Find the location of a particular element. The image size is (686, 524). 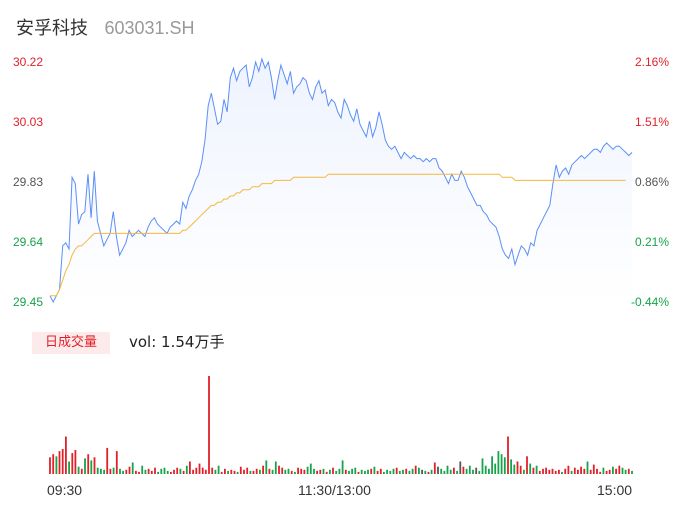

x-tick-label: 15:00 is located at coordinates (615, 490).